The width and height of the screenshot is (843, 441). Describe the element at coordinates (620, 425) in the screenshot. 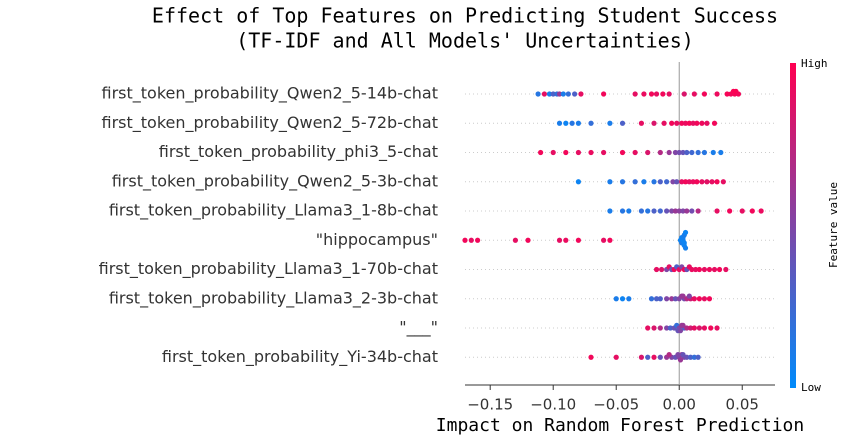

I see `x-axis-label: Impact on Random Forest Prediction` at that location.